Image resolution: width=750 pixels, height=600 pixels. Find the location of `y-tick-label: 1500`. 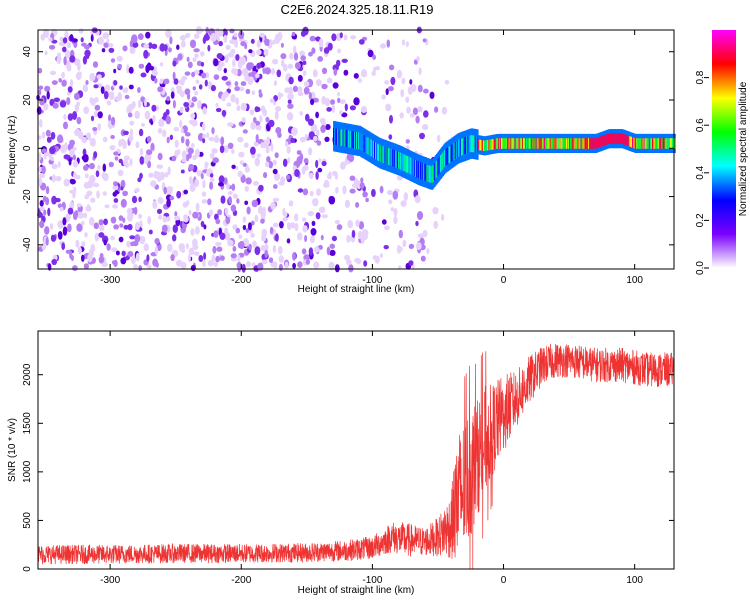

y-tick-label: 1500 is located at coordinates (27, 423).